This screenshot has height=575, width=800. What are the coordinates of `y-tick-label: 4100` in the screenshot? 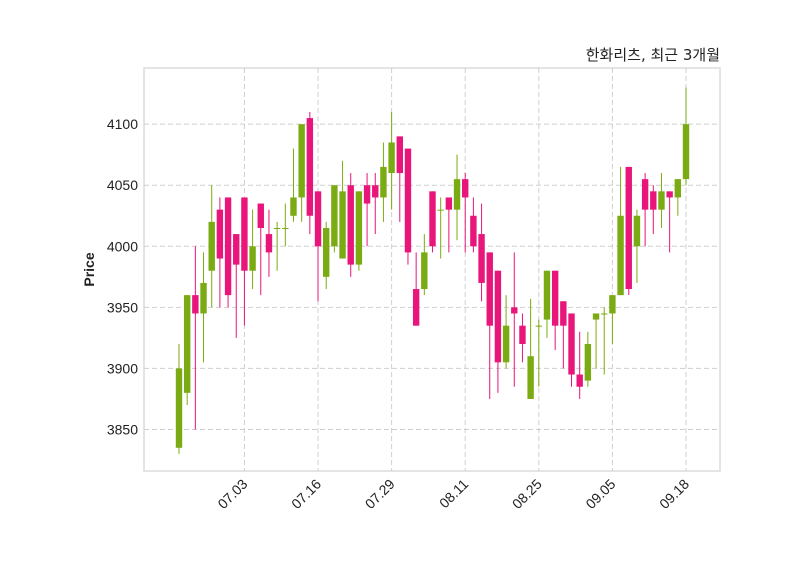 It's located at (122, 124).